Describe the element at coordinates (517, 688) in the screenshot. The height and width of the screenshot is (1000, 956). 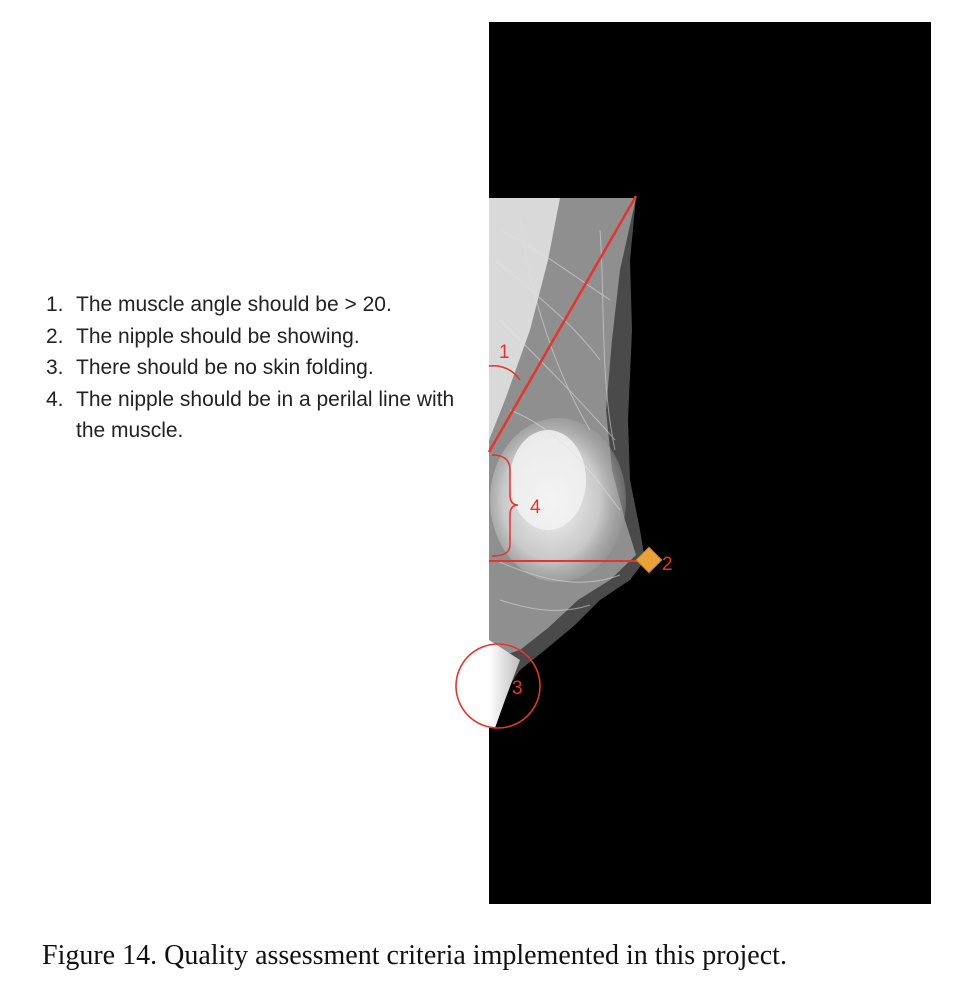
I see `annotation-label-3: 3` at that location.